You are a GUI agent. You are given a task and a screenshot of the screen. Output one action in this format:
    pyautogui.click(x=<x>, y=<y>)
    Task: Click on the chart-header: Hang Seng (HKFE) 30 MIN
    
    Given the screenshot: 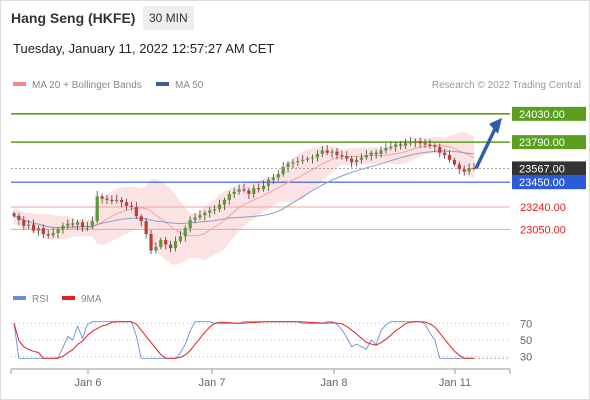 What is the action you would take?
    pyautogui.click(x=295, y=18)
    